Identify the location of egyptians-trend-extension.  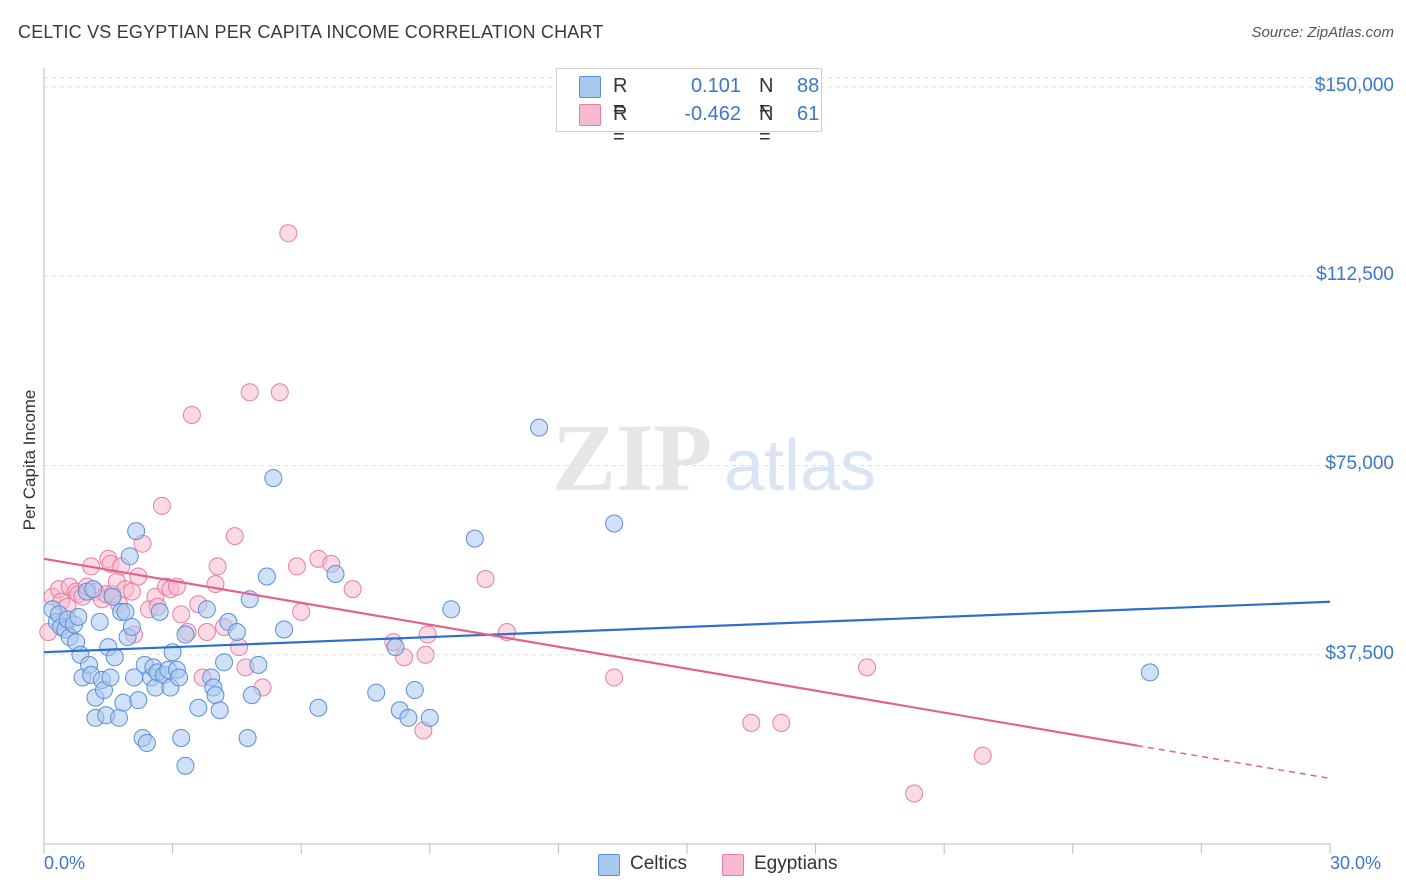
(1233, 762).